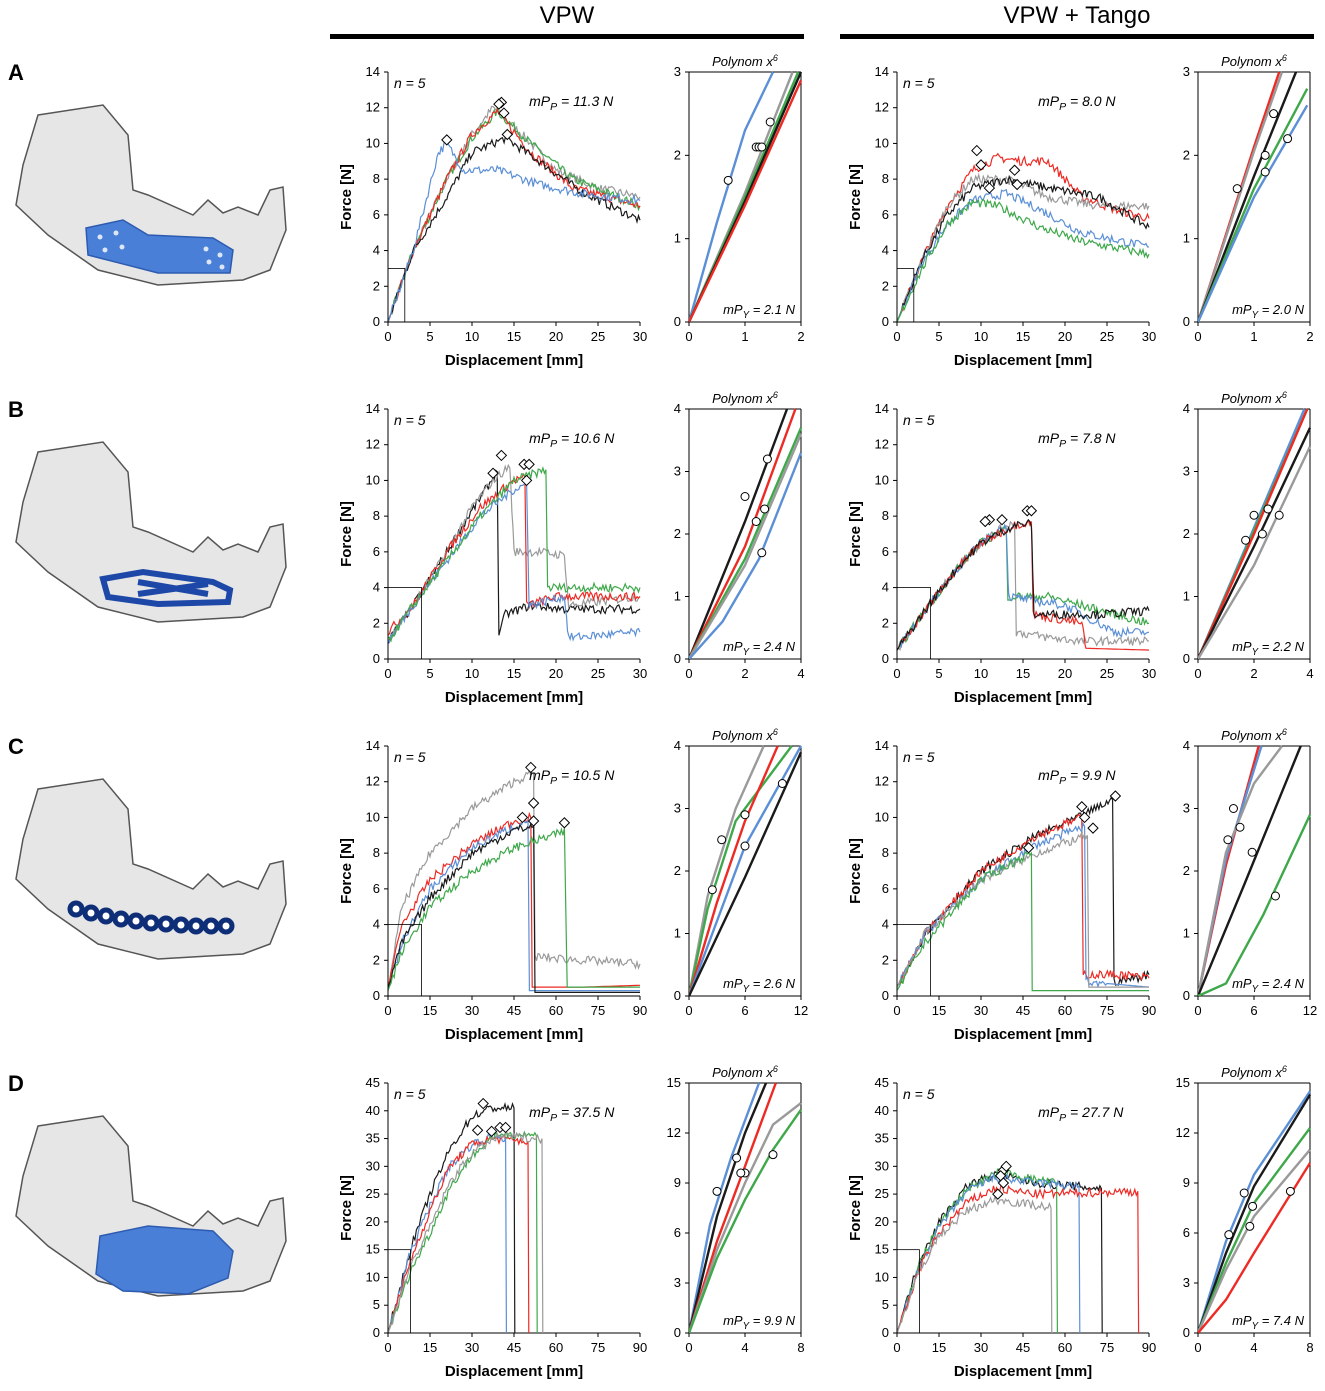  Describe the element at coordinates (1077, 777) in the screenshot. I see `peak-label: mPP = 9.9 N` at that location.